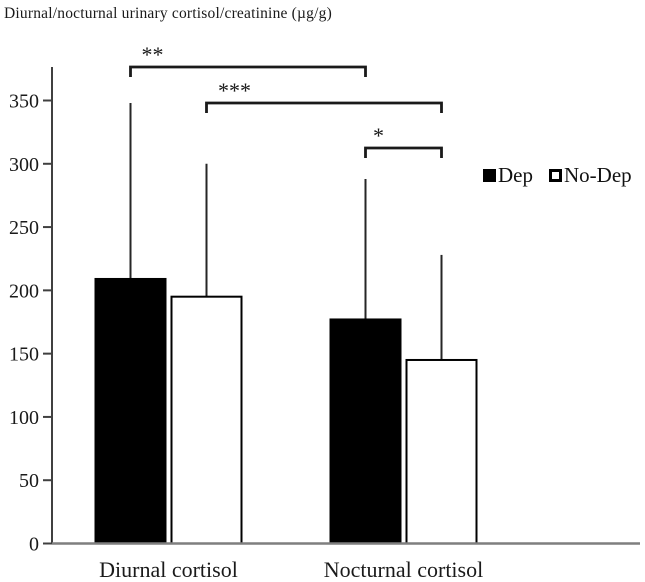 The height and width of the screenshot is (582, 645). What do you see at coordinates (24, 291) in the screenshot?
I see `y-tick-label: 200` at bounding box center [24, 291].